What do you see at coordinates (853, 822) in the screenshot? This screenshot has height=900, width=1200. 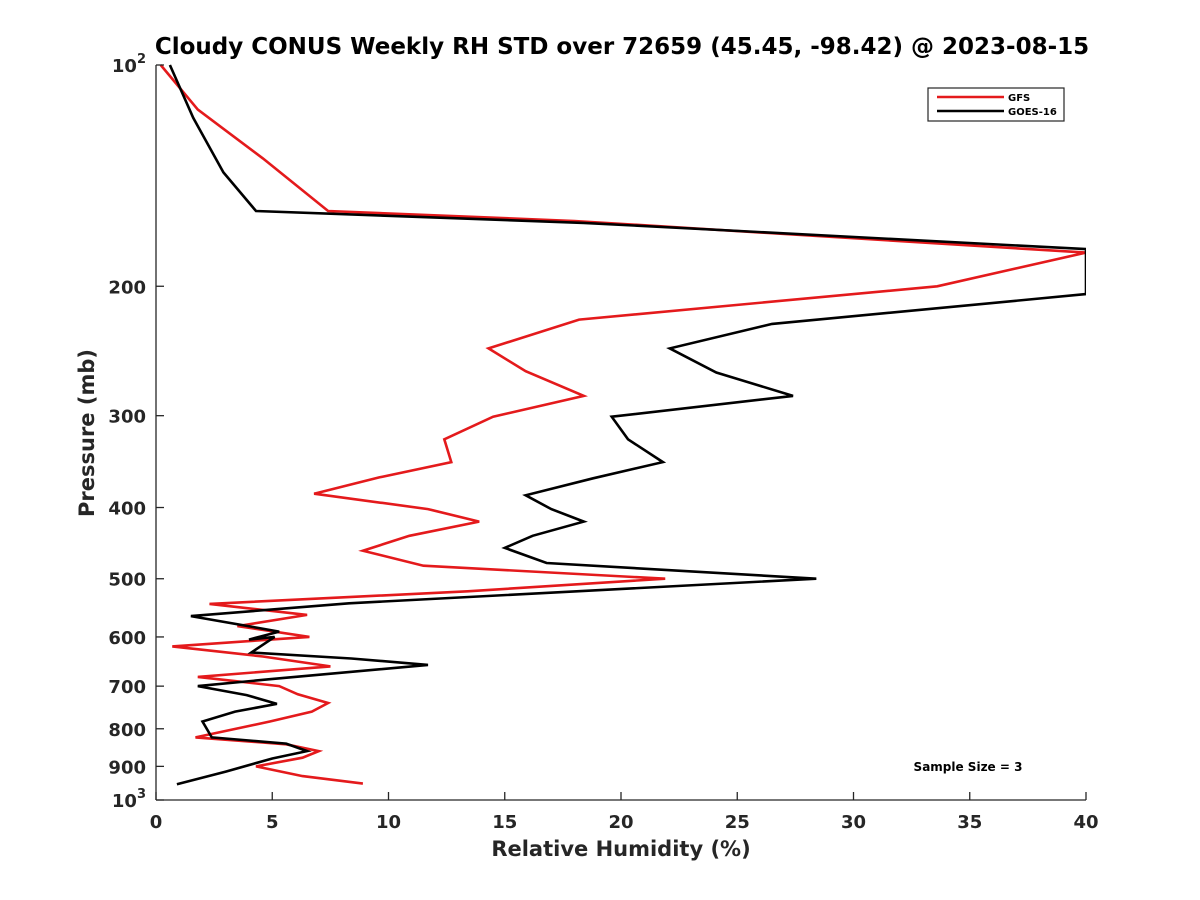 I see `x-tick-label: 30` at bounding box center [853, 822].